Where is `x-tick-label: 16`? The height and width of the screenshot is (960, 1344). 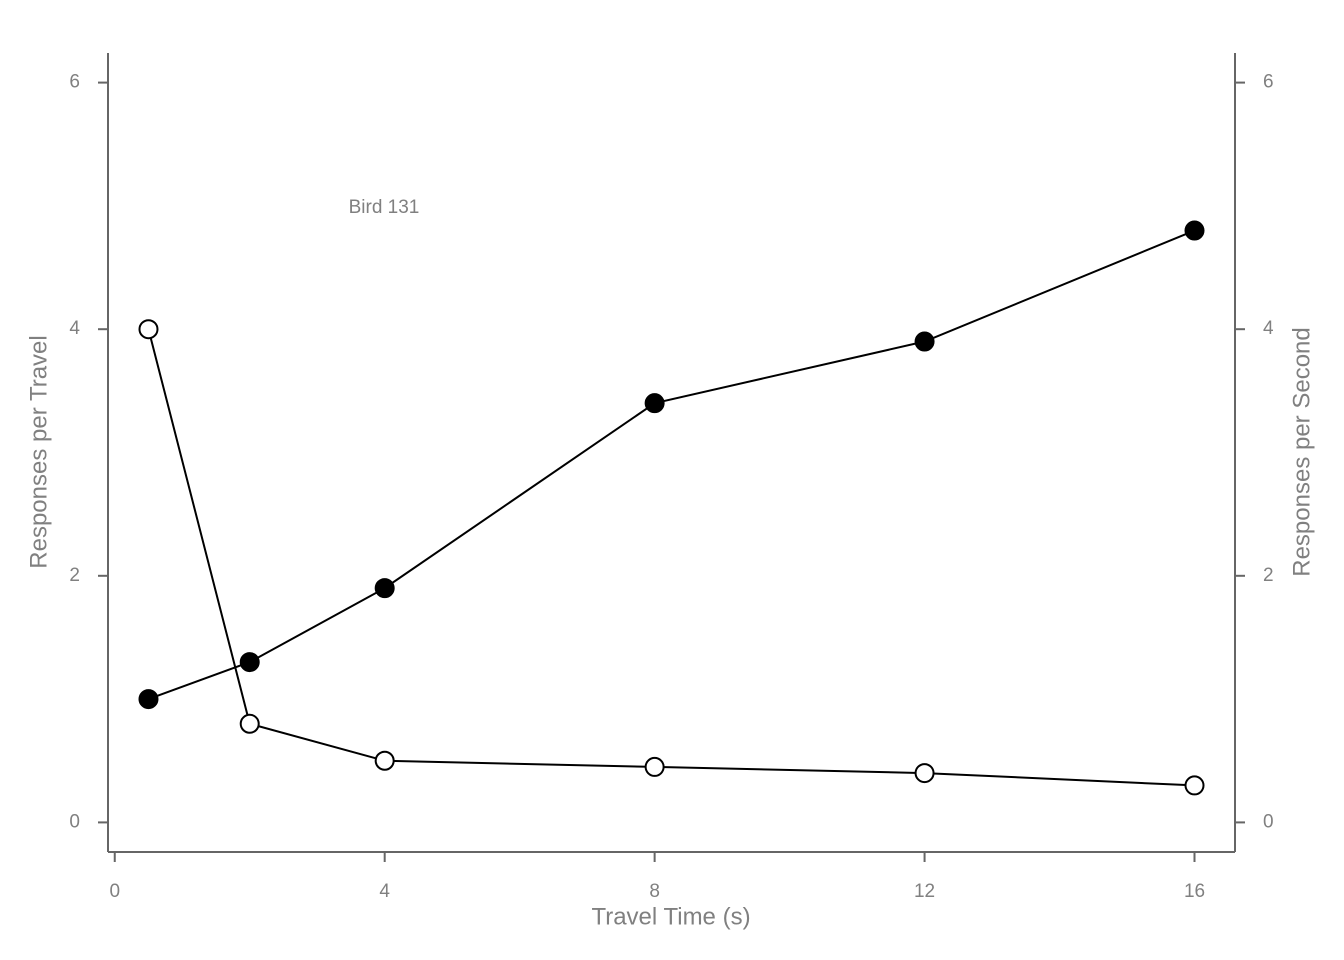 x-tick-label: 16 is located at coordinates (1194, 891).